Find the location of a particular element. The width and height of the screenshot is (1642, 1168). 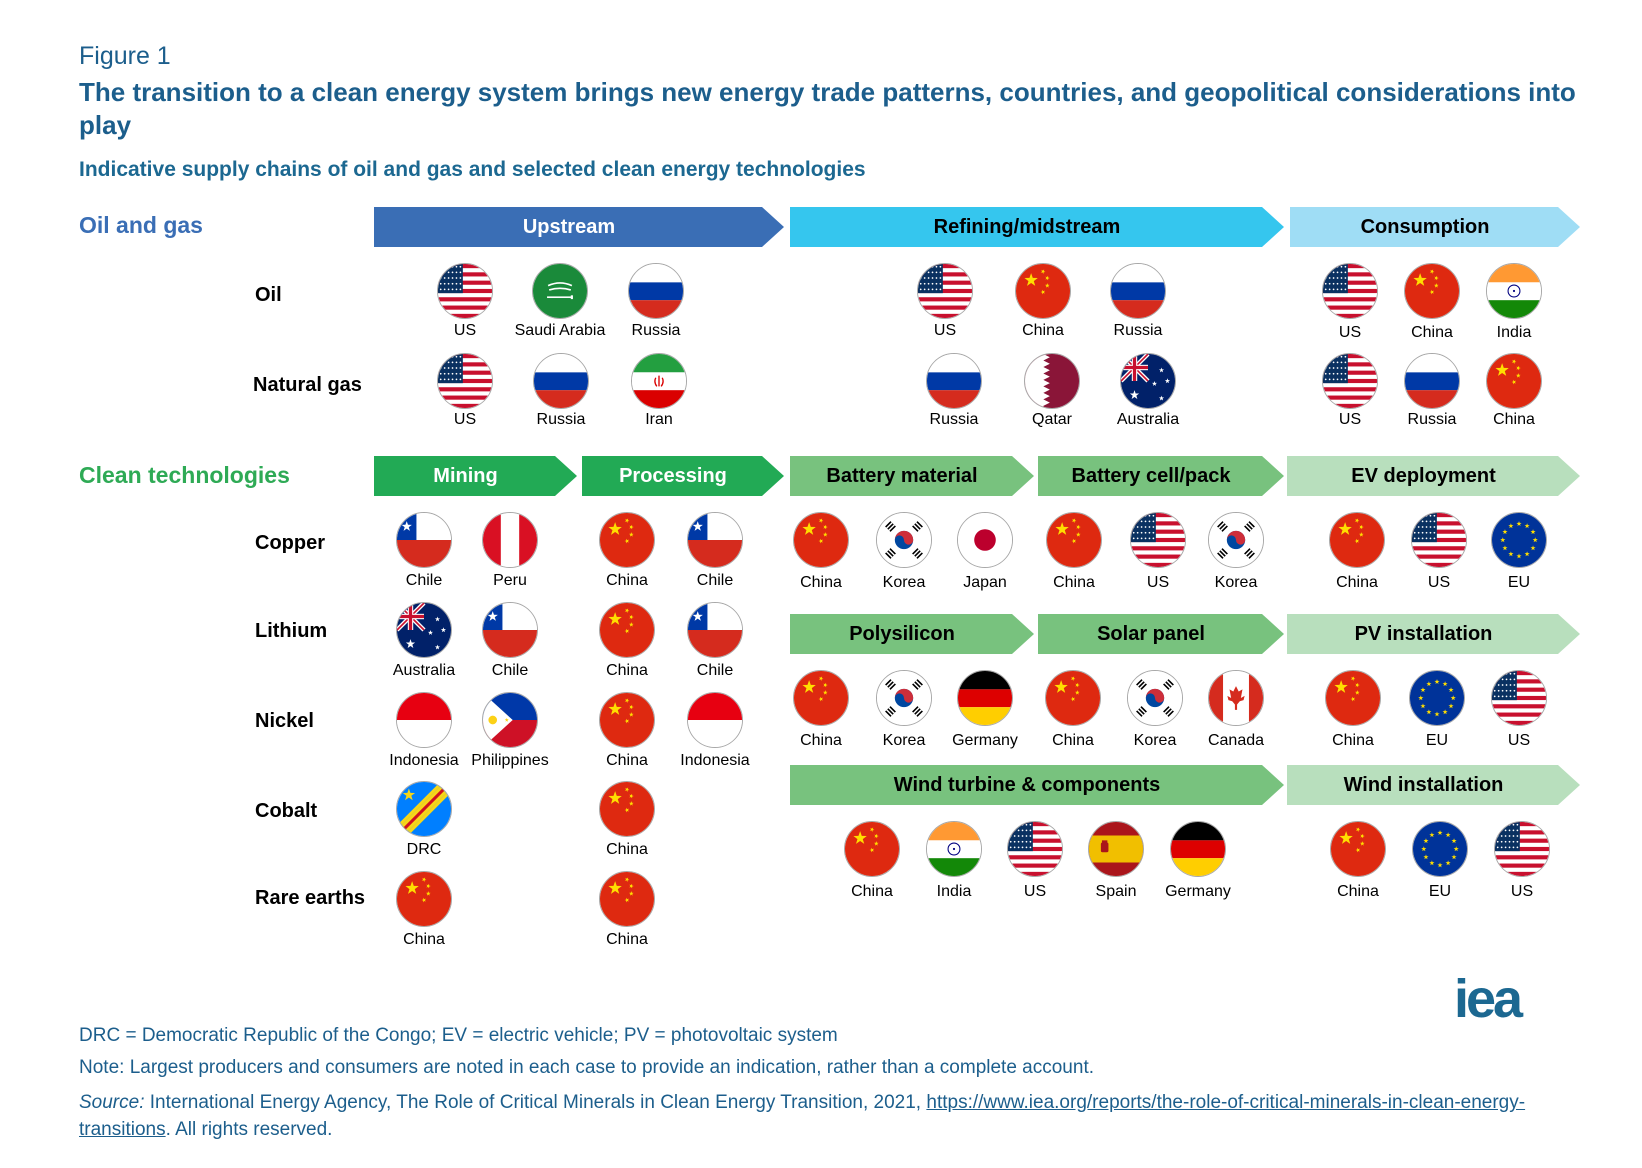

row-label-natural-gas: Natural gas is located at coordinates (307, 385).